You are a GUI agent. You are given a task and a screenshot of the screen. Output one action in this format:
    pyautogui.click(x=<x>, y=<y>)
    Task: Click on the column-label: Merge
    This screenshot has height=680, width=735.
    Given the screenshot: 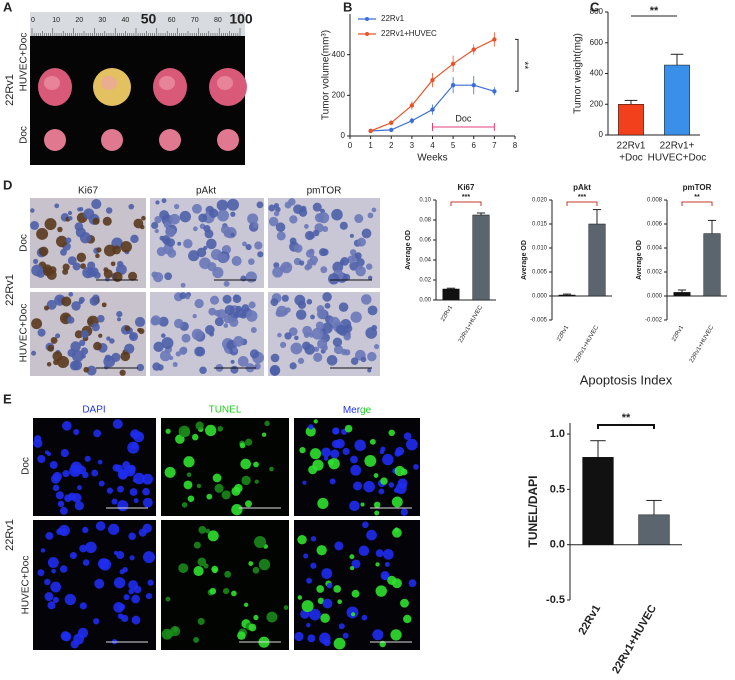 What is the action you would take?
    pyautogui.click(x=357, y=410)
    